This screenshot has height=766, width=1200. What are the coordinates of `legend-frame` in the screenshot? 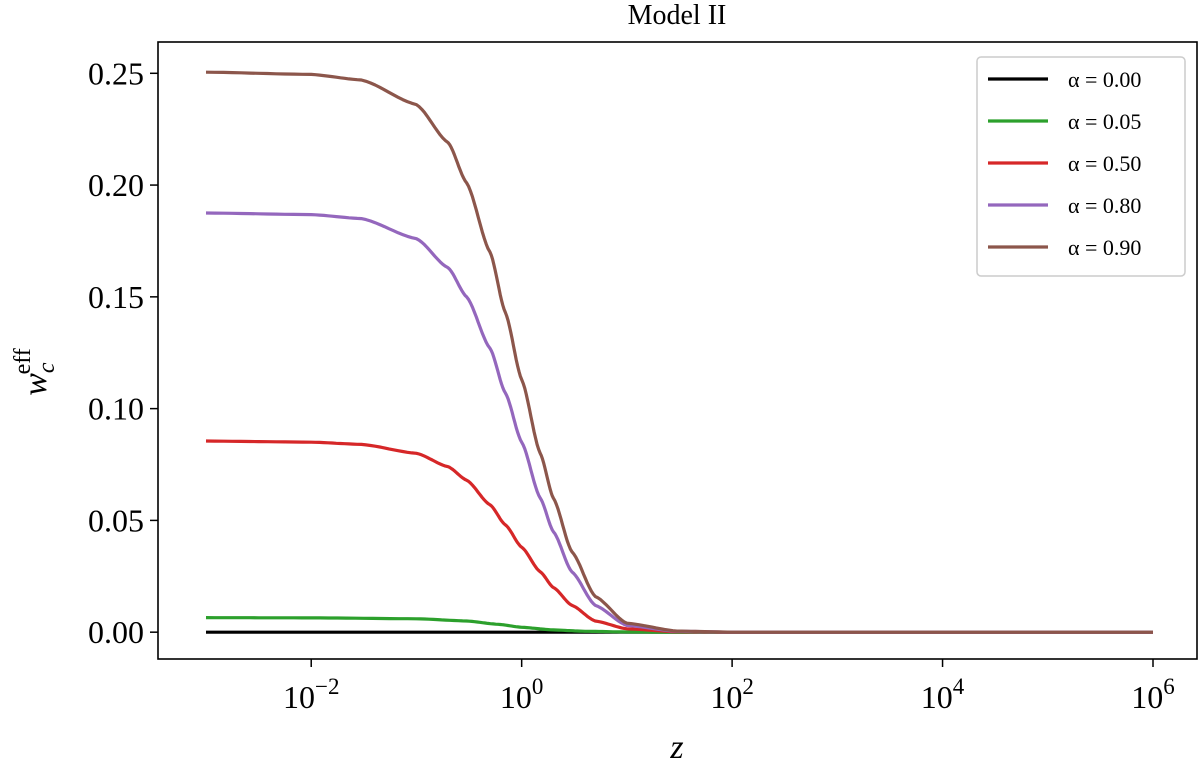 It's located at (1081, 166).